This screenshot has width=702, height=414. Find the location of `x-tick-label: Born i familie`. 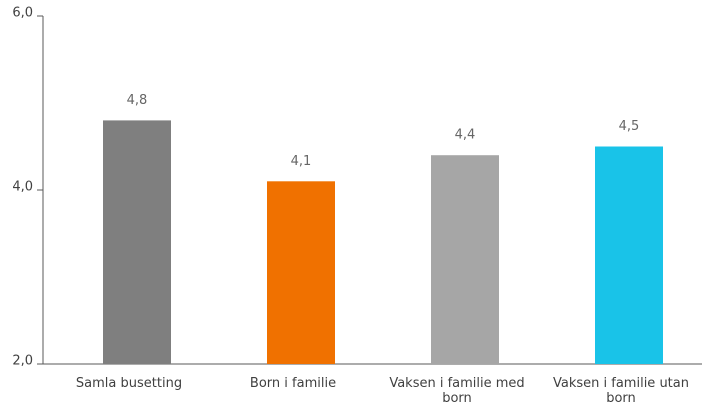

x-tick-label: Born i familie is located at coordinates (293, 383).